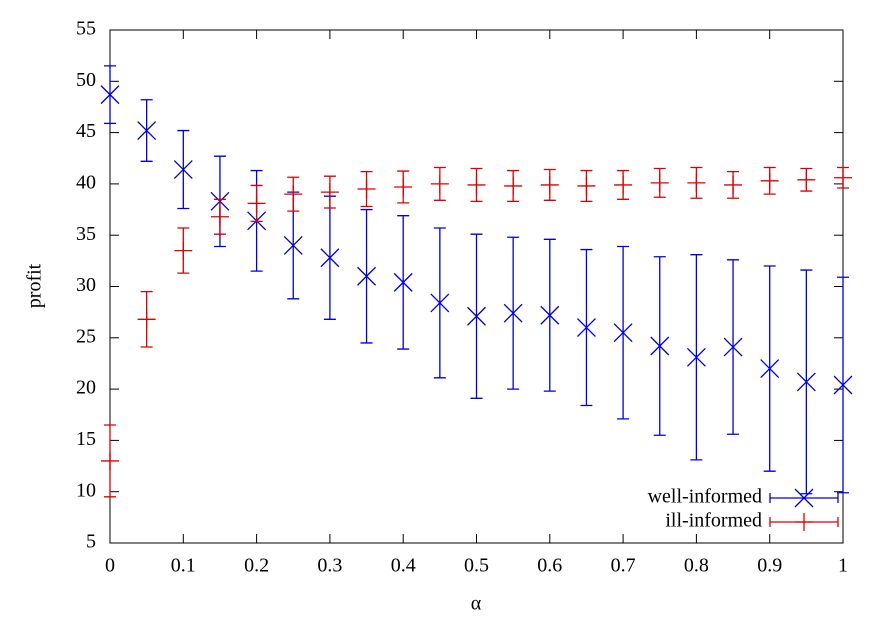 The height and width of the screenshot is (617, 882). I want to click on x-tick-label: 0.6, so click(549, 566).